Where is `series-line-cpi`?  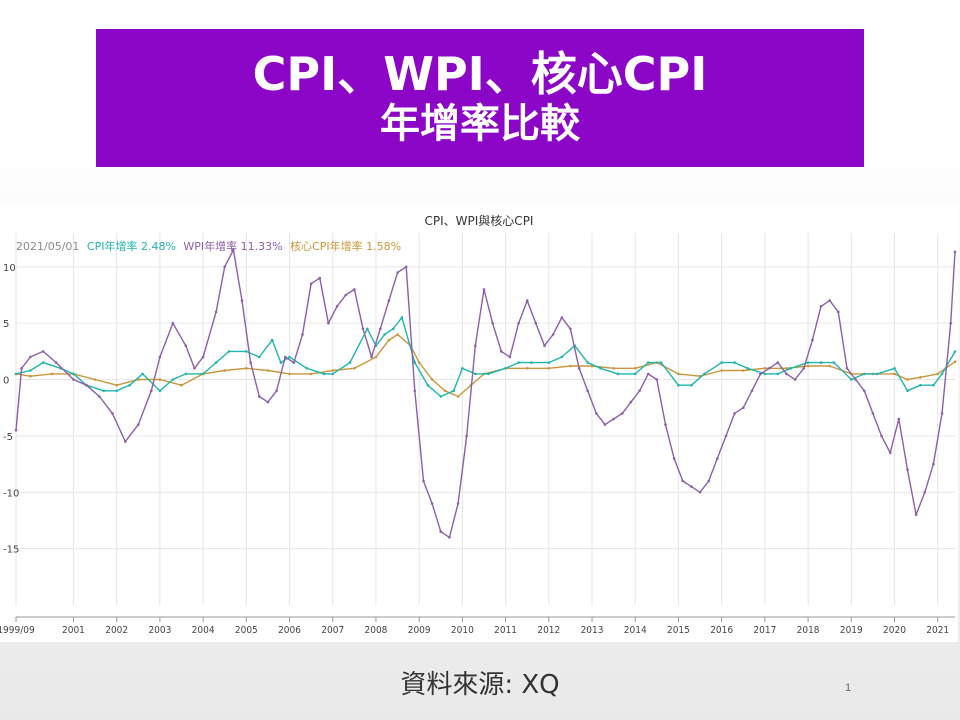 series-line-cpi is located at coordinates (485, 357).